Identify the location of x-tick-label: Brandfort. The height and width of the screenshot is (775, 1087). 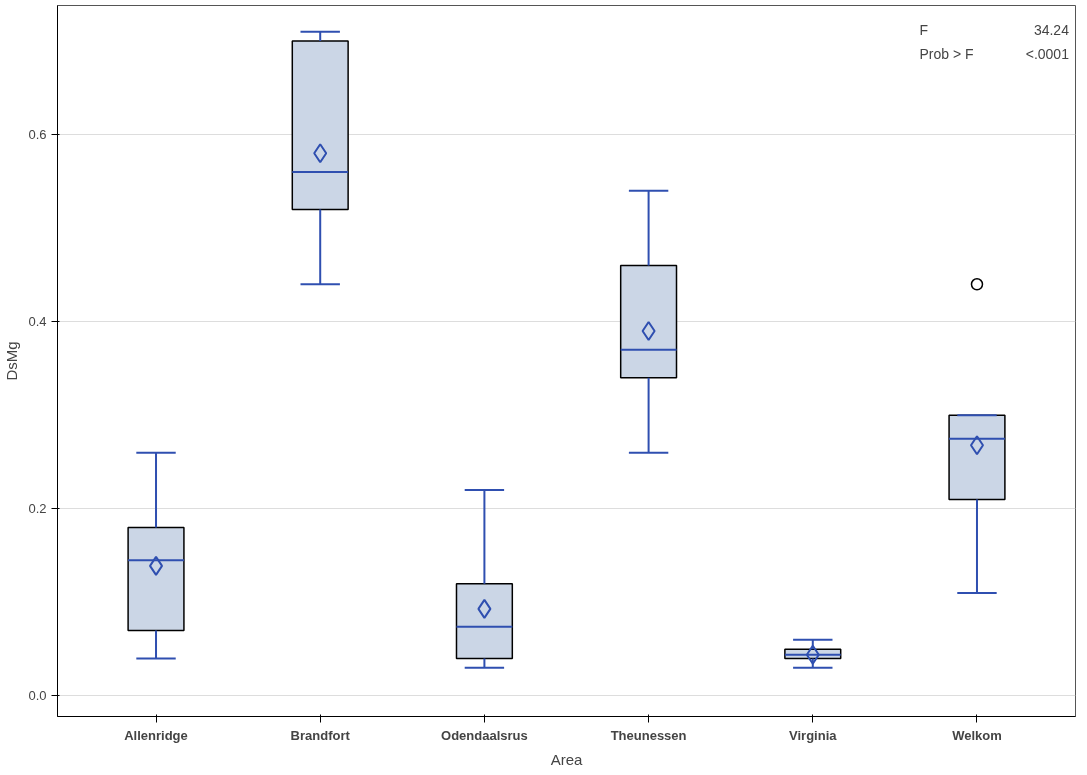
(320, 735).